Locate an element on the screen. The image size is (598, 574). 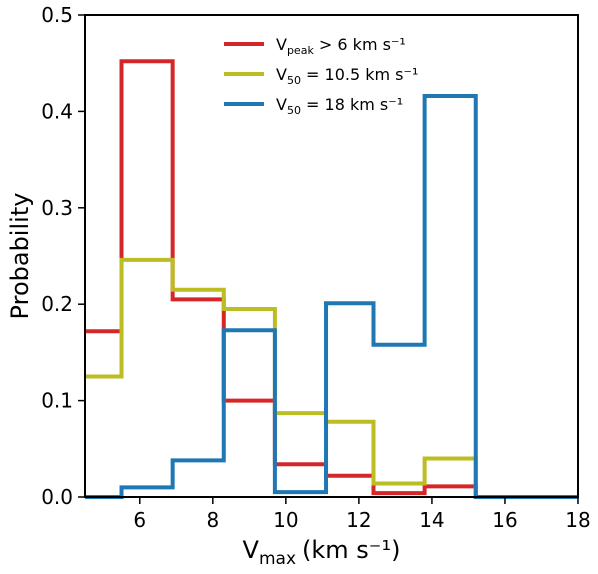
x-tick-label: 16 is located at coordinates (504, 520).